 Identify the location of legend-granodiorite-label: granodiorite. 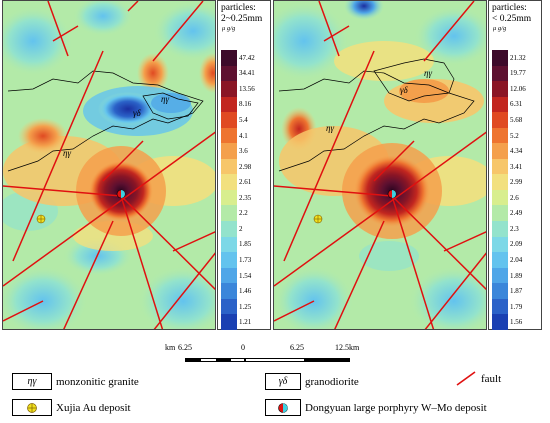
(332, 381).